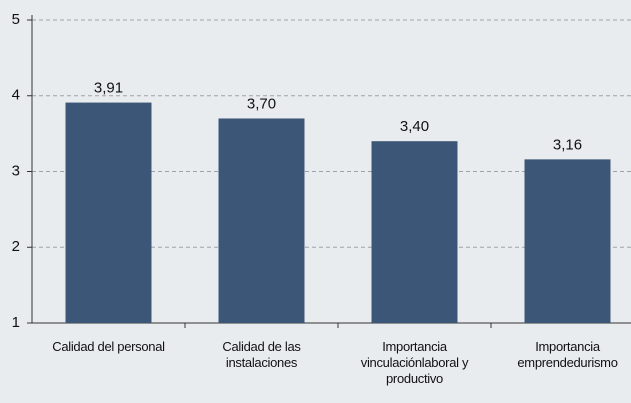 The image size is (631, 403). What do you see at coordinates (16, 95) in the screenshot?
I see `y-tick-label: 4` at bounding box center [16, 95].